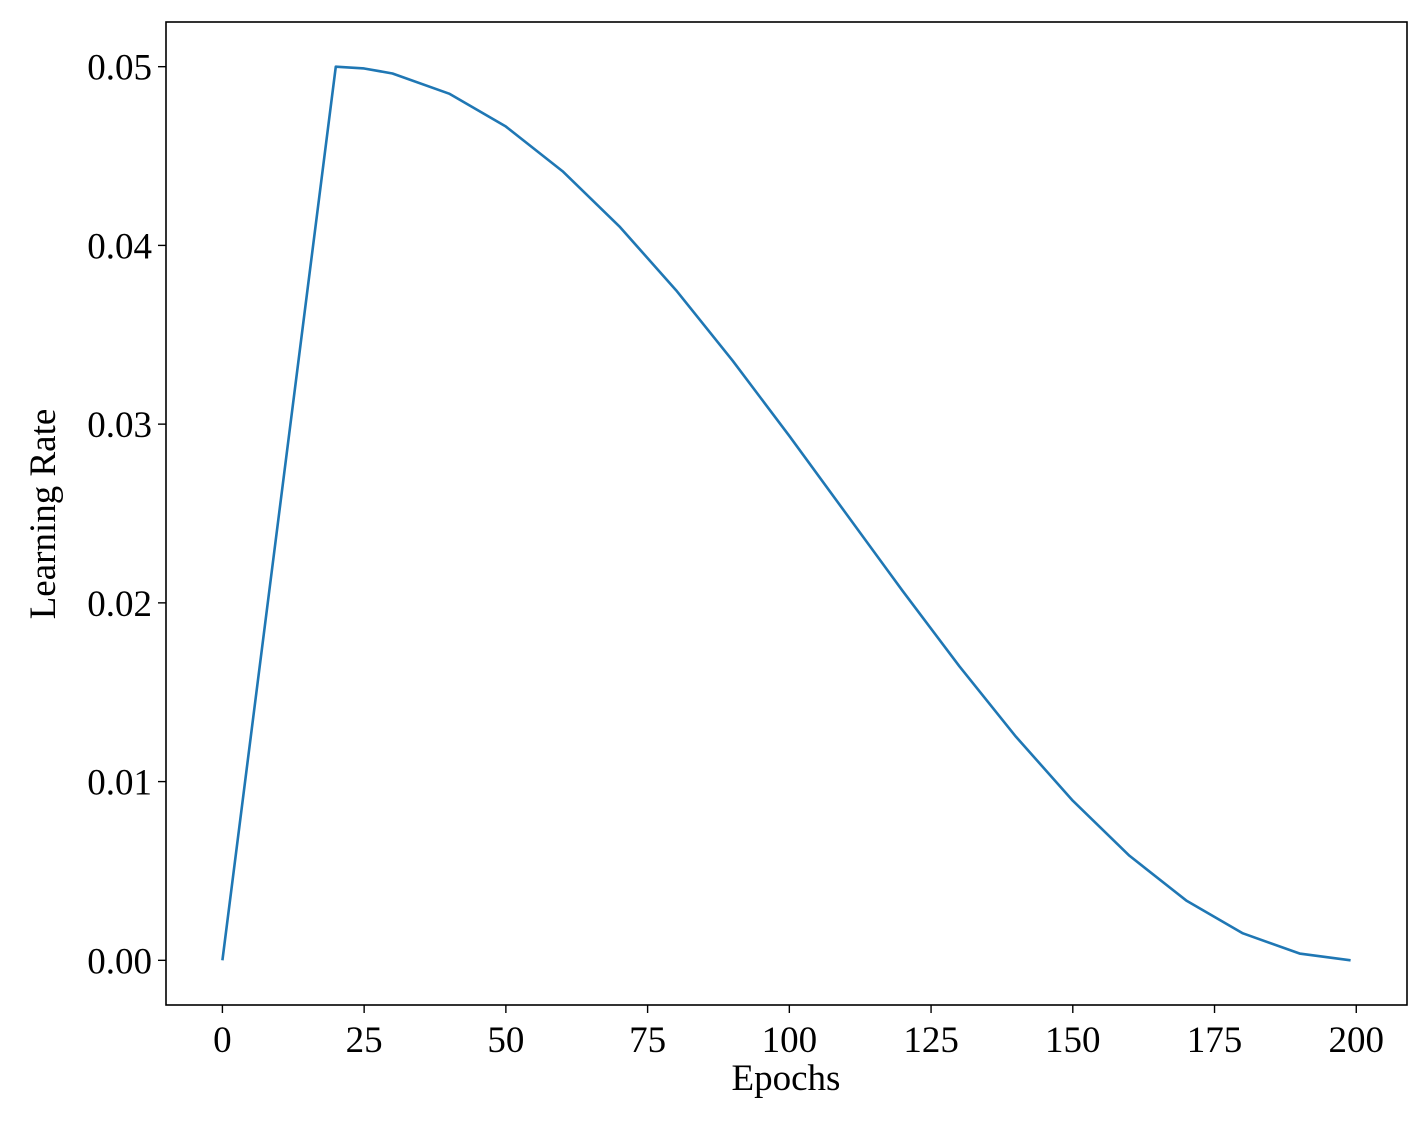  I want to click on x-tick-label: 200, so click(1357, 1040).